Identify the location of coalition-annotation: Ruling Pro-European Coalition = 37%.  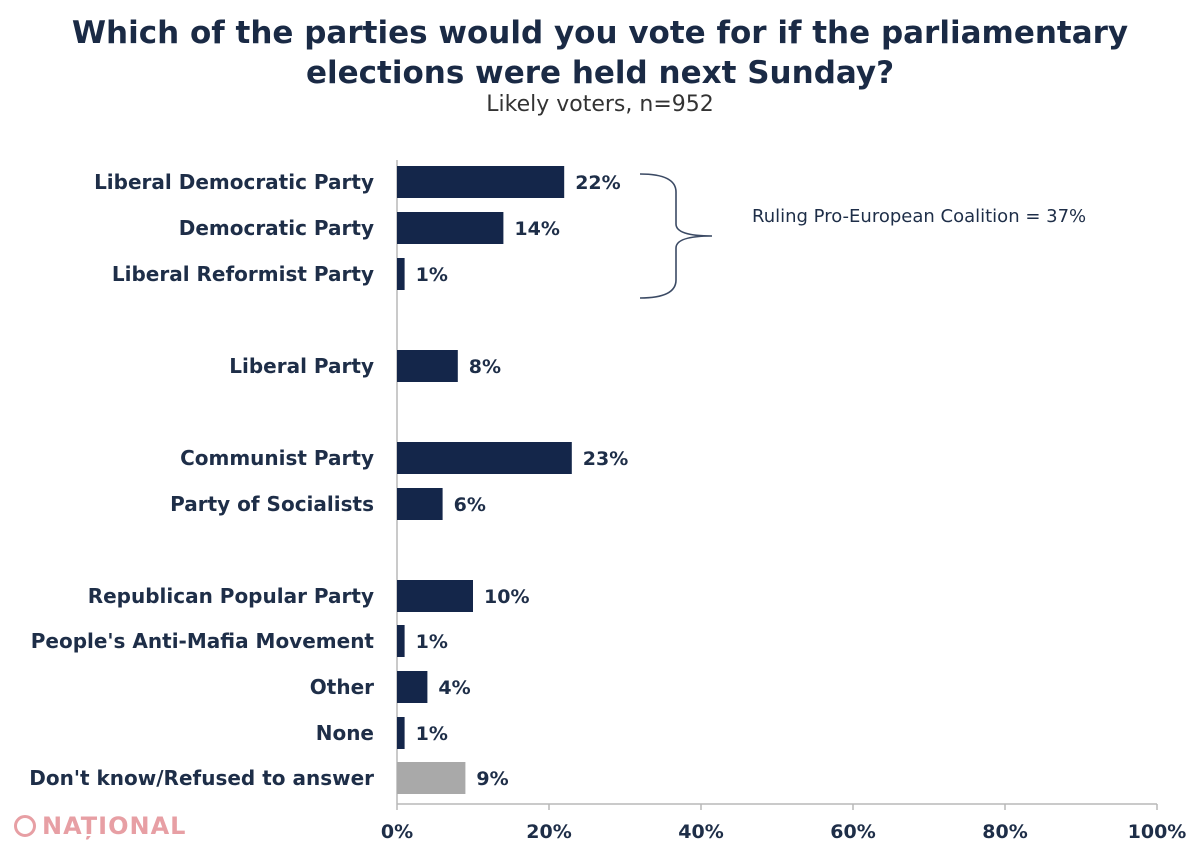
(919, 216).